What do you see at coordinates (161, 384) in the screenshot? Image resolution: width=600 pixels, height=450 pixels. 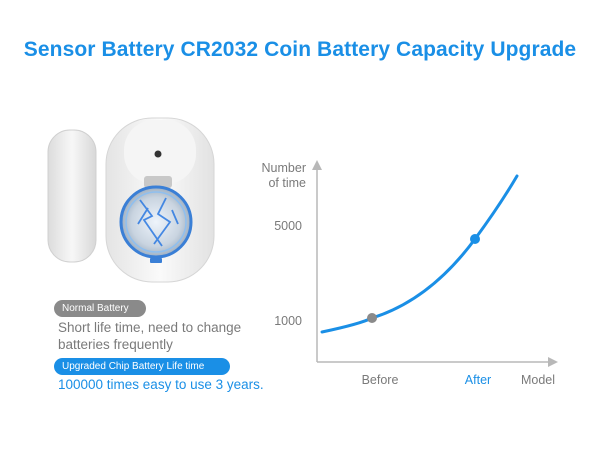 I see `upgraded-battery-description: 100000 times easy to use 3 years.` at bounding box center [161, 384].